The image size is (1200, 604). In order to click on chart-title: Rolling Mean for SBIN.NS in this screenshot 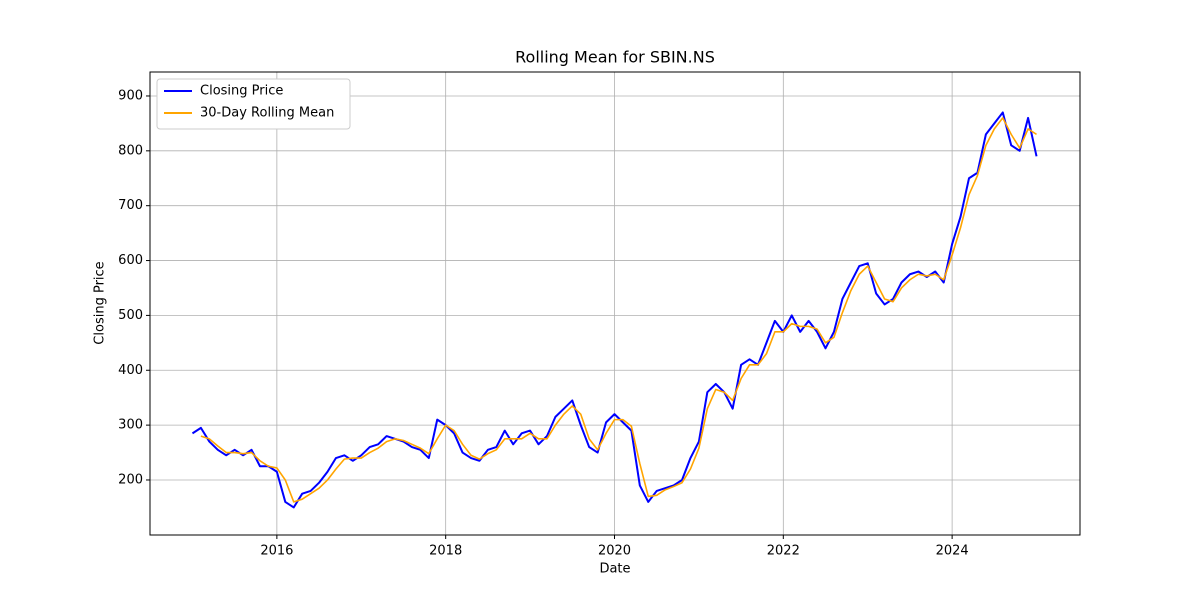, I will do `click(615, 57)`.